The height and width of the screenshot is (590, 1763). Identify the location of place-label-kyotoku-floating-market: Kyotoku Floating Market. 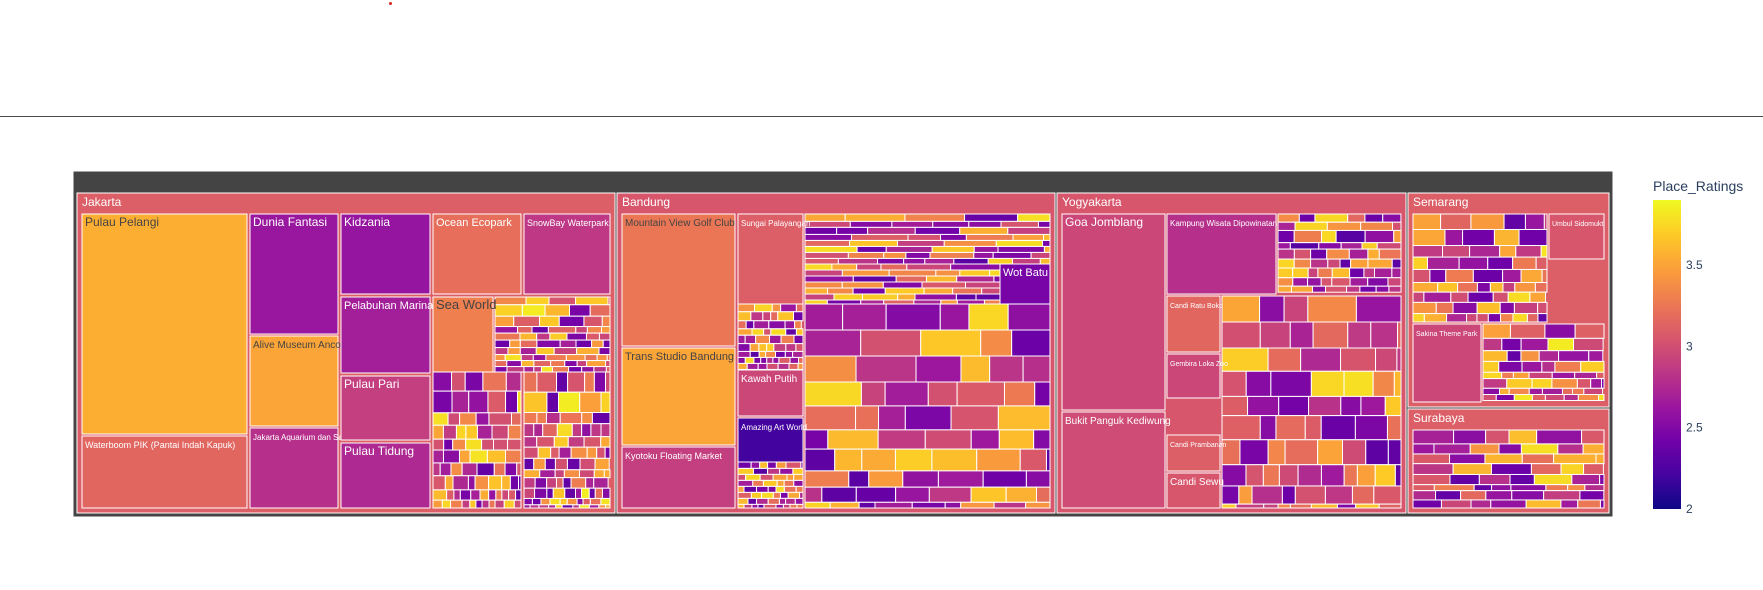
(674, 456).